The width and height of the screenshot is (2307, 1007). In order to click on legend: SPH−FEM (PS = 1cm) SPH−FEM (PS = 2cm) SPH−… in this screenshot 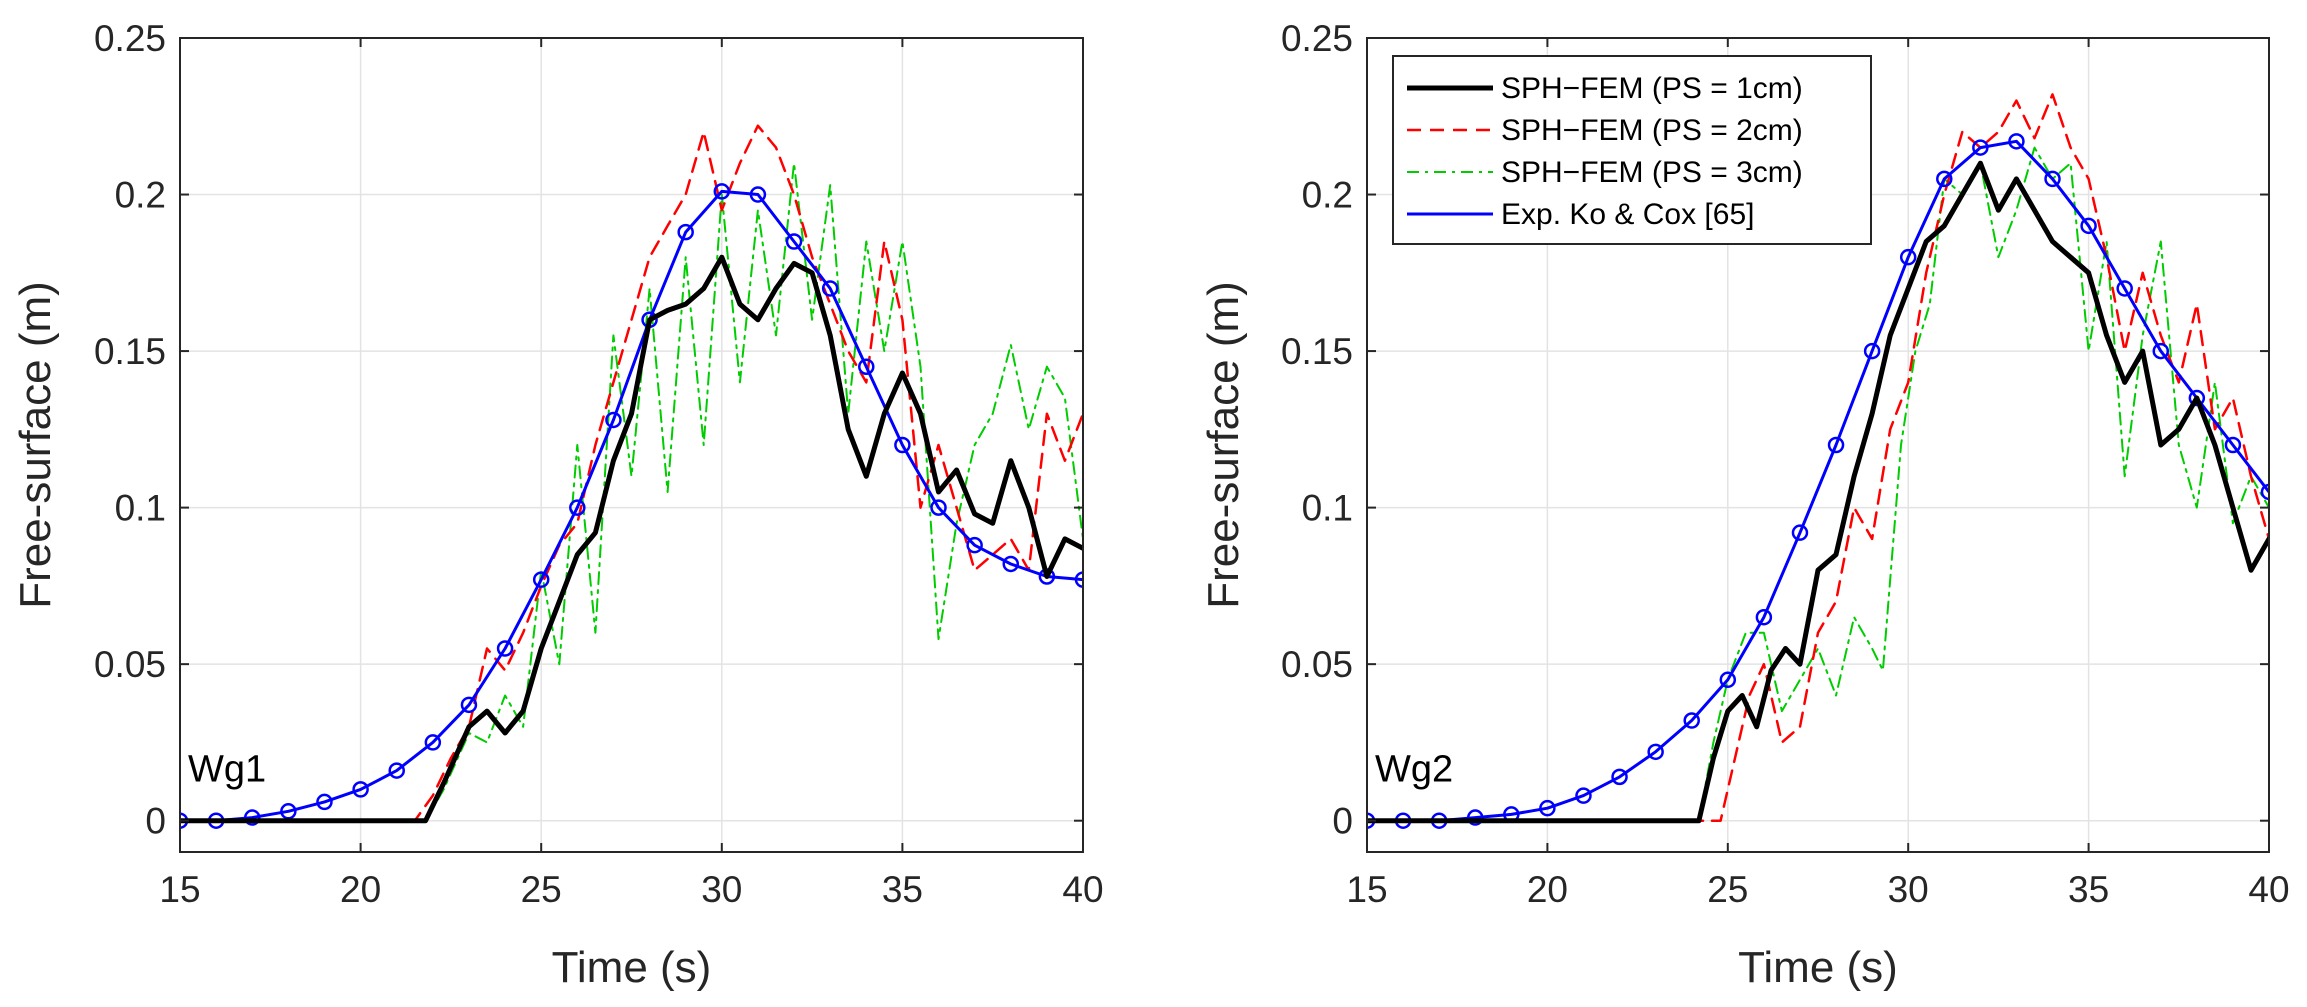, I will do `click(1632, 150)`.